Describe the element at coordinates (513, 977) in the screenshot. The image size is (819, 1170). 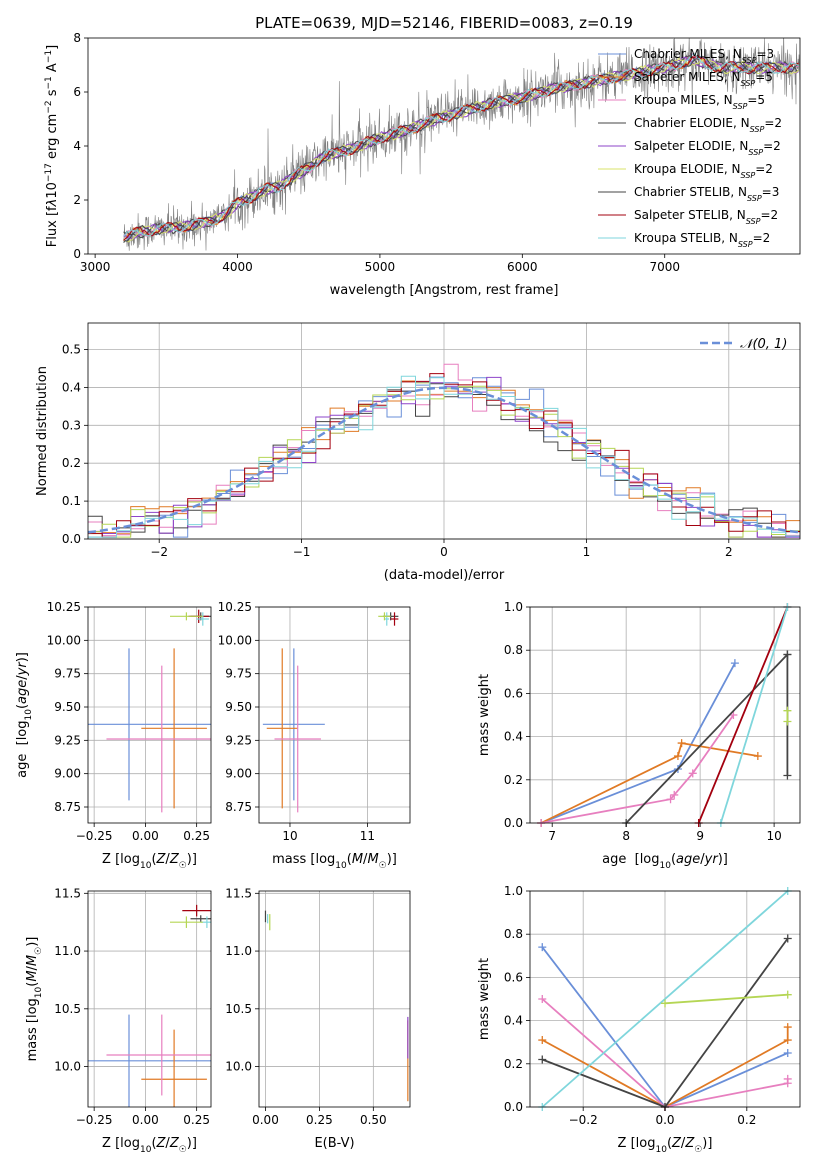
I see `y-tick-label: 0.6` at that location.